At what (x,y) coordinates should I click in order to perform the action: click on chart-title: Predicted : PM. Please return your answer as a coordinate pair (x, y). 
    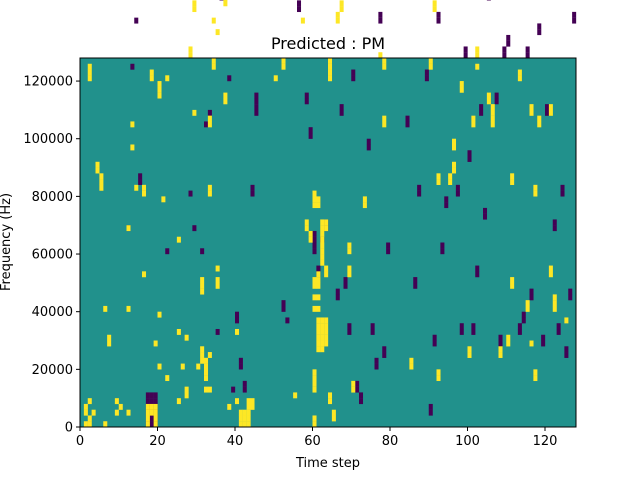
    Looking at the image, I should click on (328, 43).